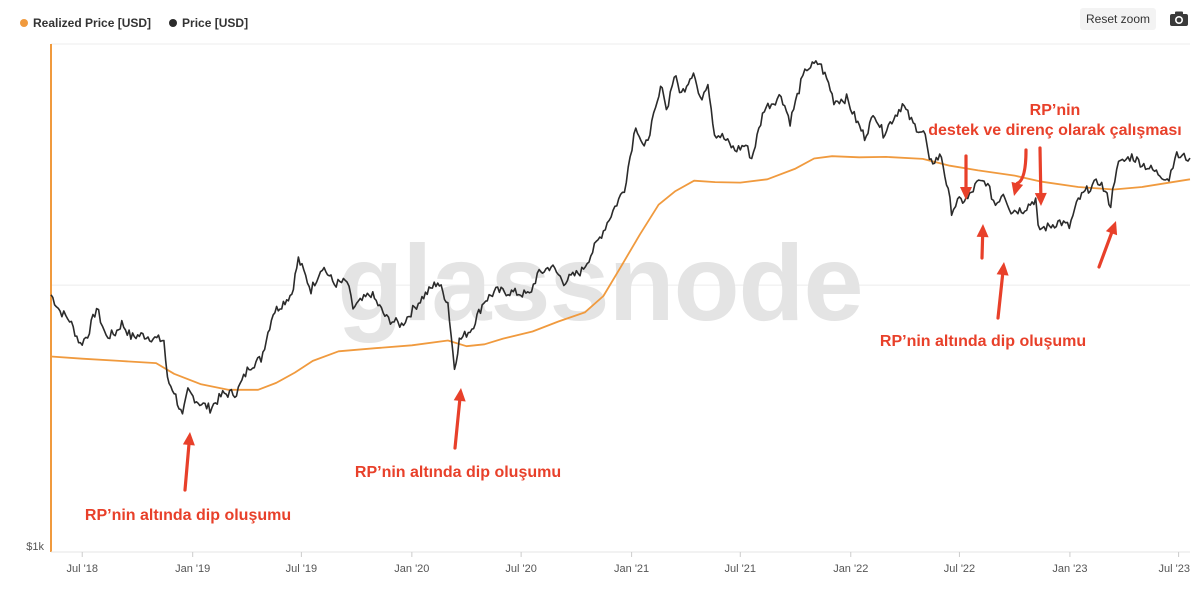  What do you see at coordinates (982, 242) in the screenshot?
I see `arrow-up-2022-bounce` at bounding box center [982, 242].